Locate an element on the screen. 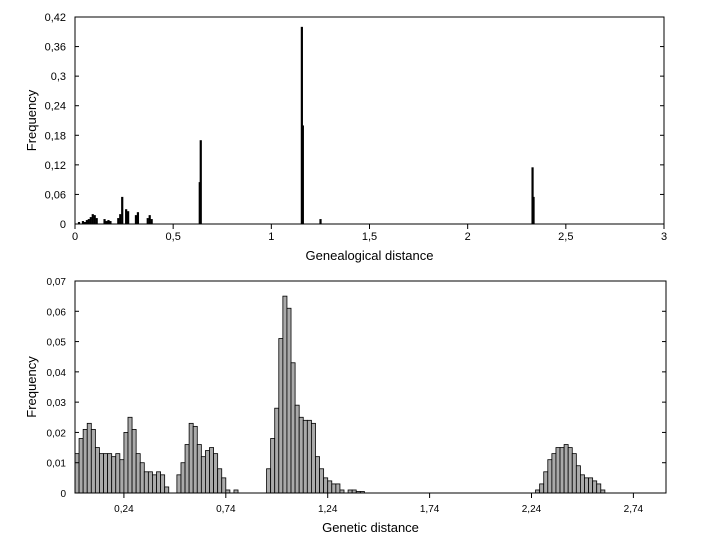 The width and height of the screenshot is (708, 552). y-axis-title-top: Frequency is located at coordinates (31, 120).